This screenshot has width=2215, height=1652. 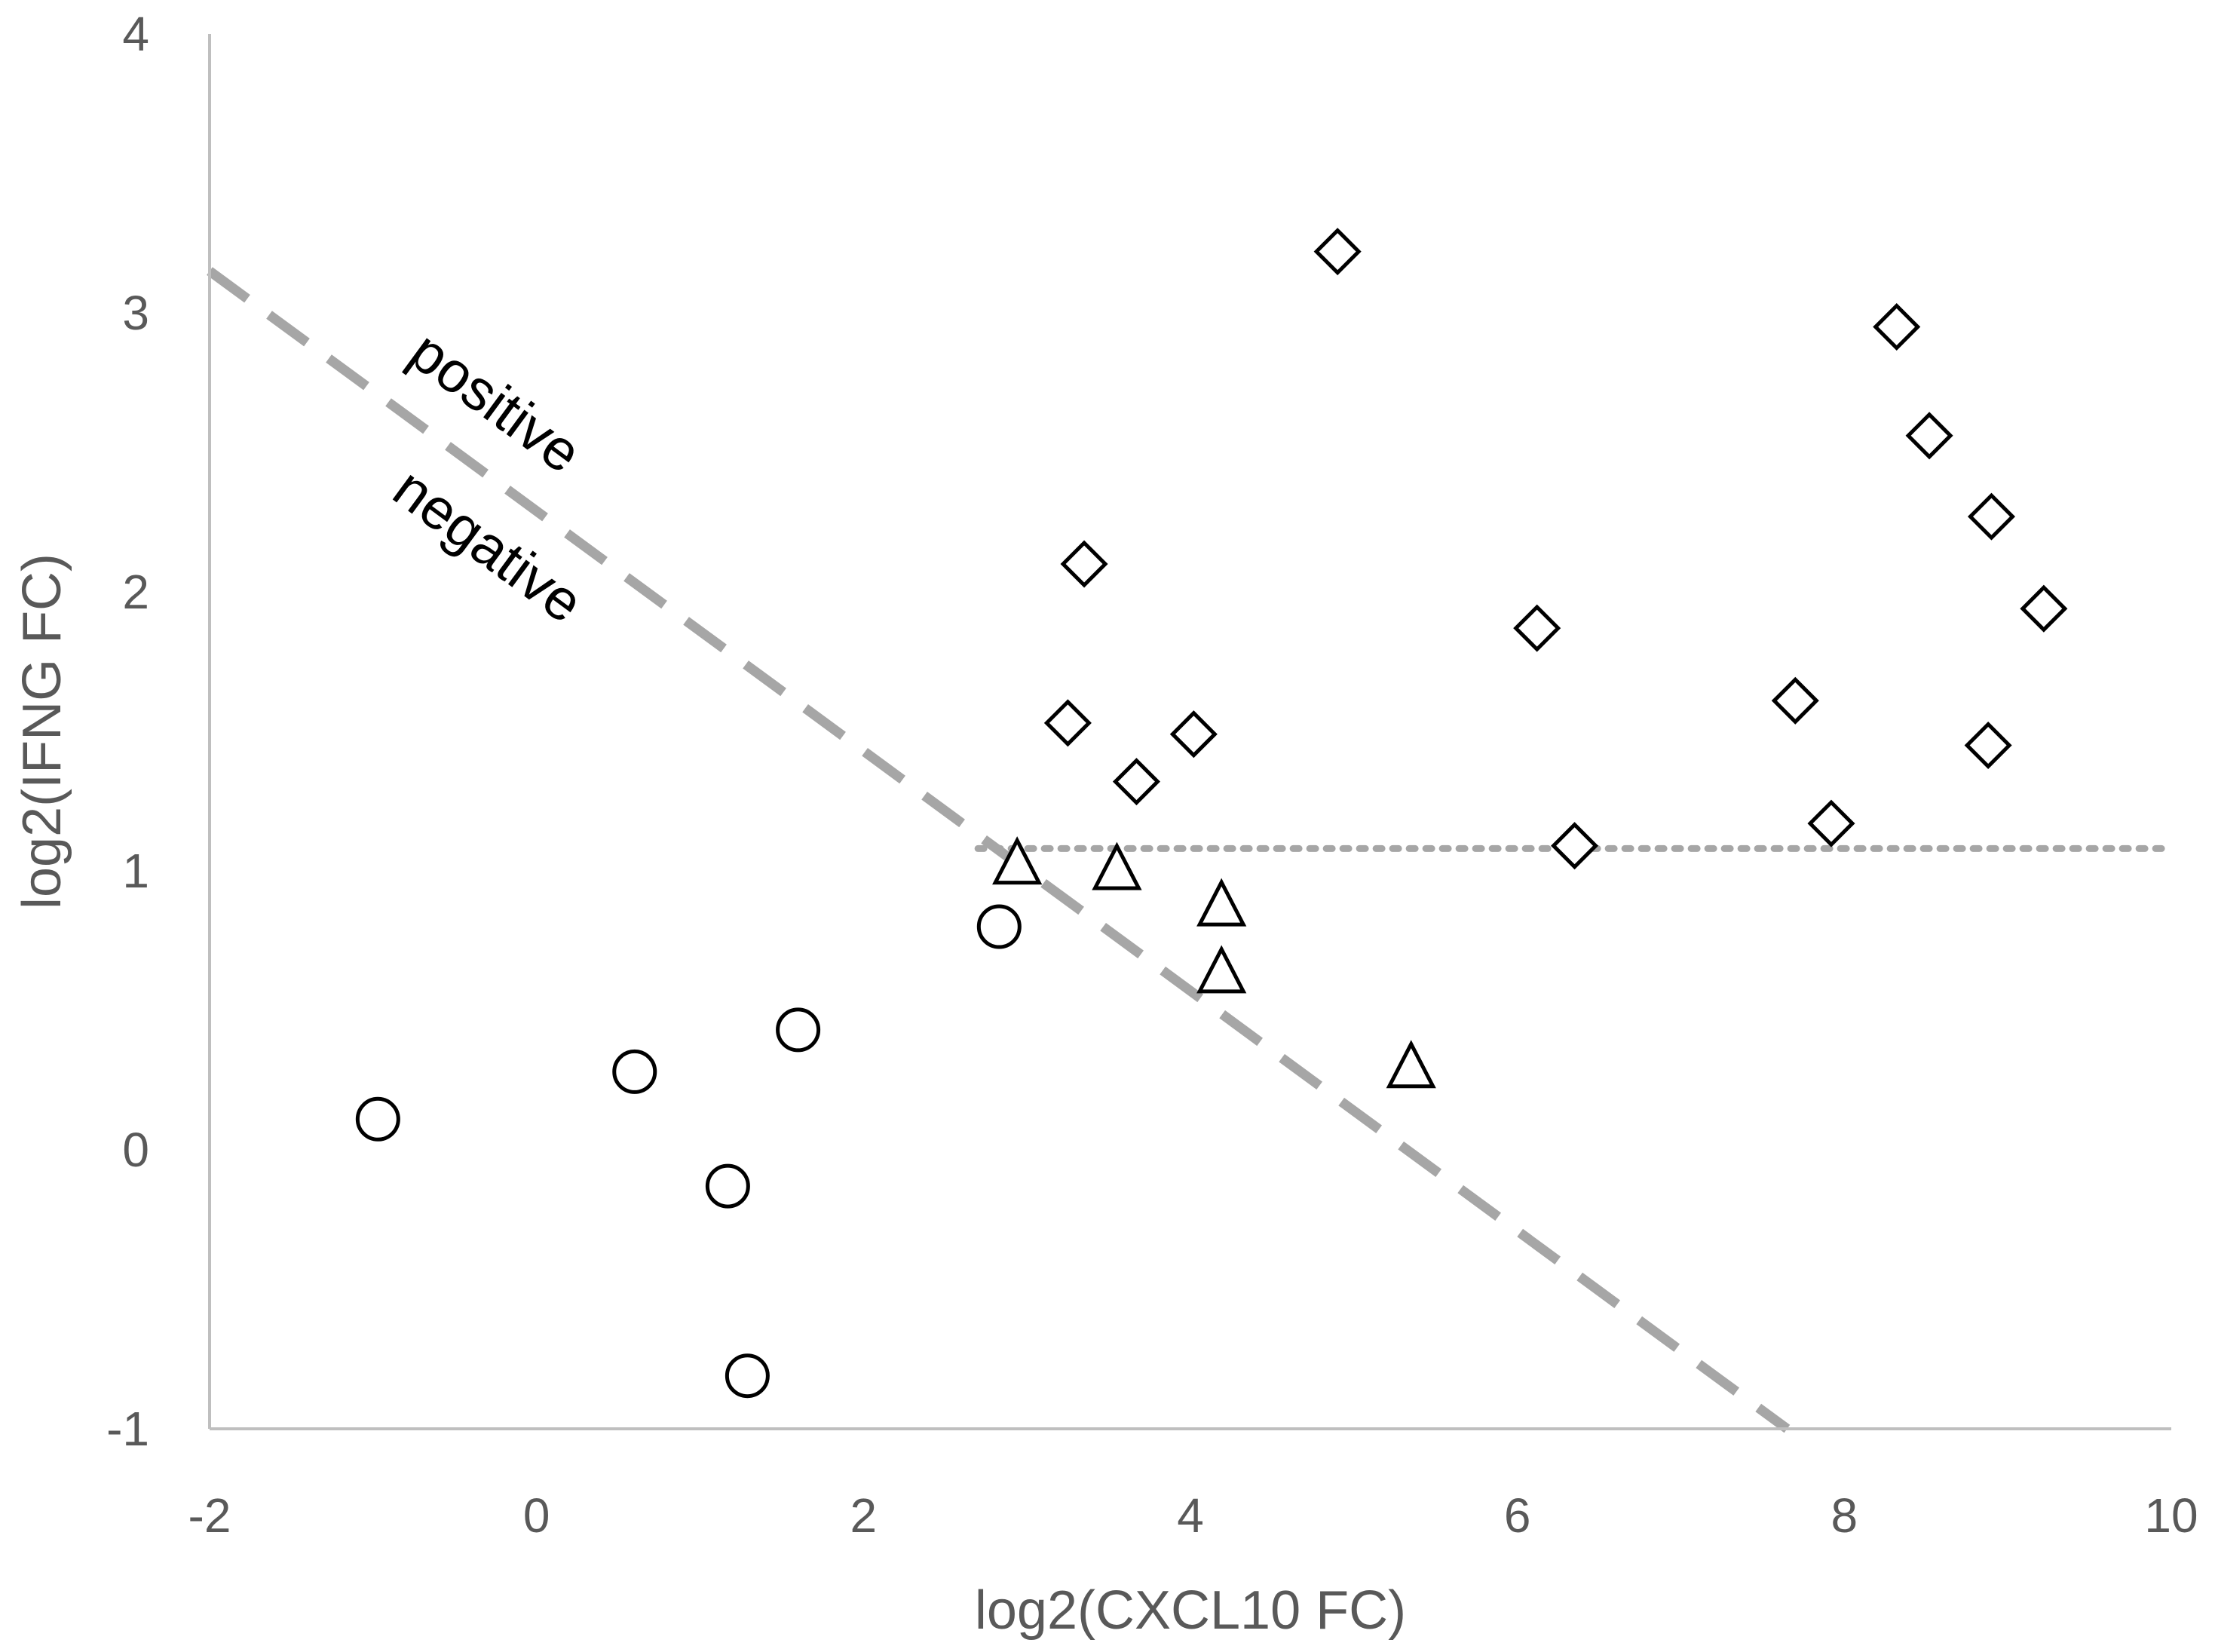 I want to click on y-tick-label: 1, so click(x=135, y=871).